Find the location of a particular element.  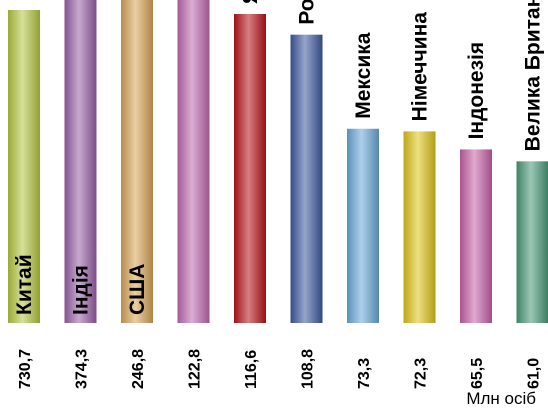

value-label: 65,5 is located at coordinates (477, 373).